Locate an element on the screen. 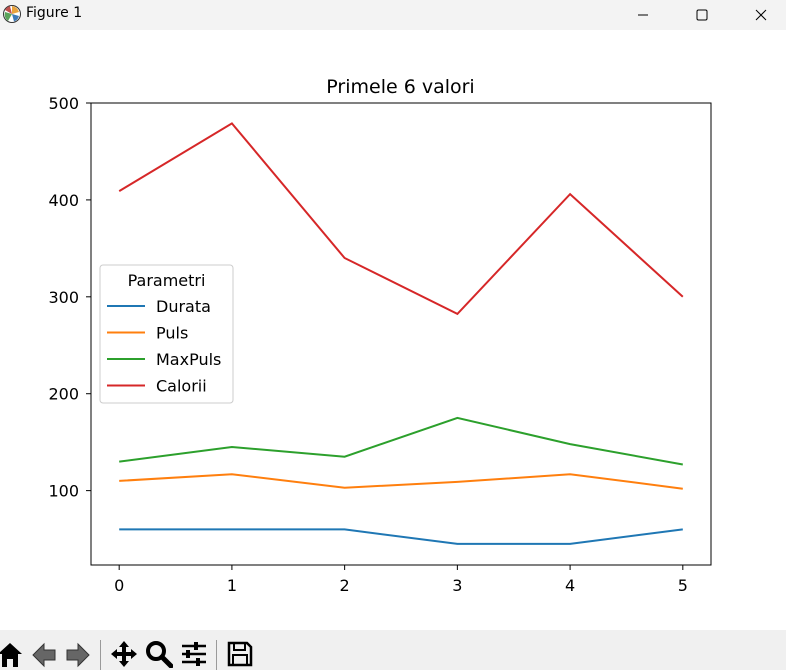  forward-icon is located at coordinates (78, 654).